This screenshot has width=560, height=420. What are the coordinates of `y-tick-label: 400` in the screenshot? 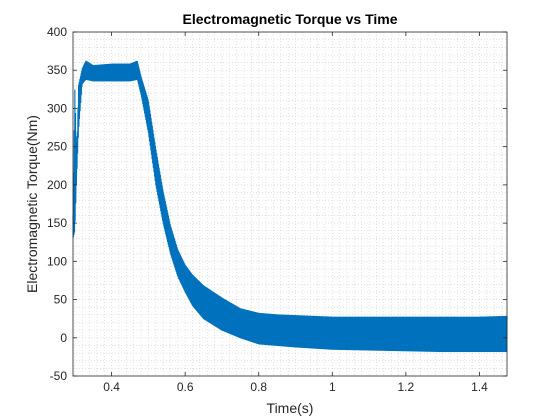 It's located at (57, 32).